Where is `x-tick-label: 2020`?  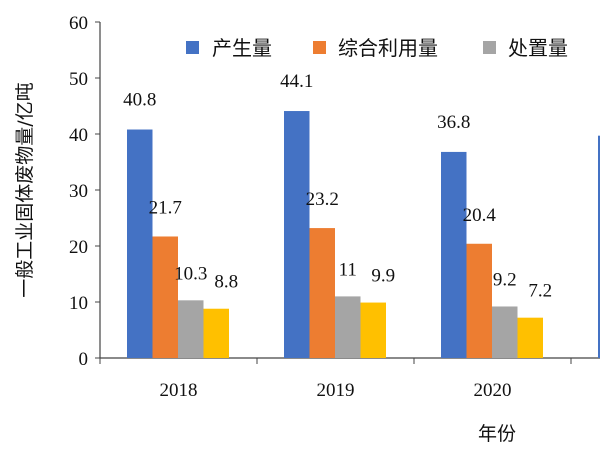
x-tick-label: 2020 is located at coordinates (493, 390).